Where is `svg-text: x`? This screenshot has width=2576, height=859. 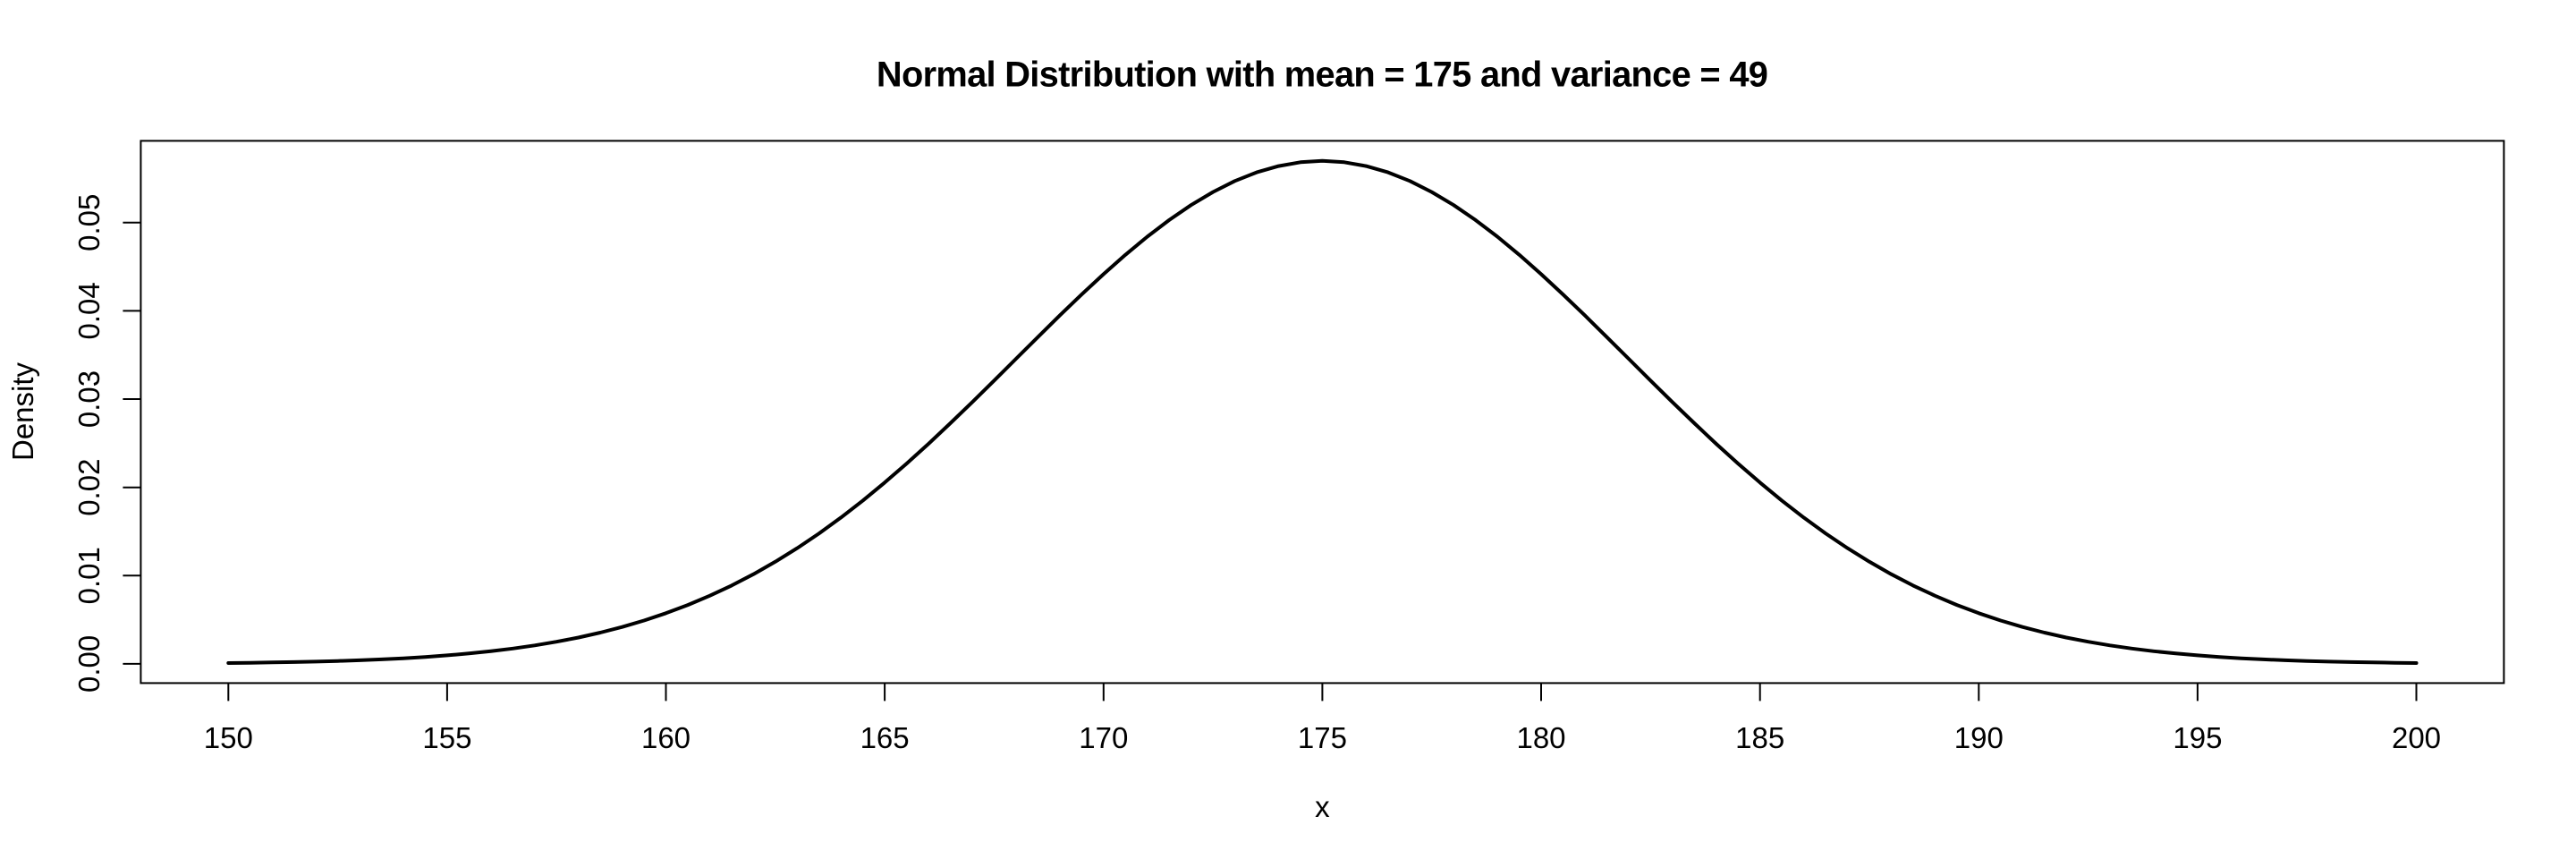
svg-text: x is located at coordinates (1322, 806).